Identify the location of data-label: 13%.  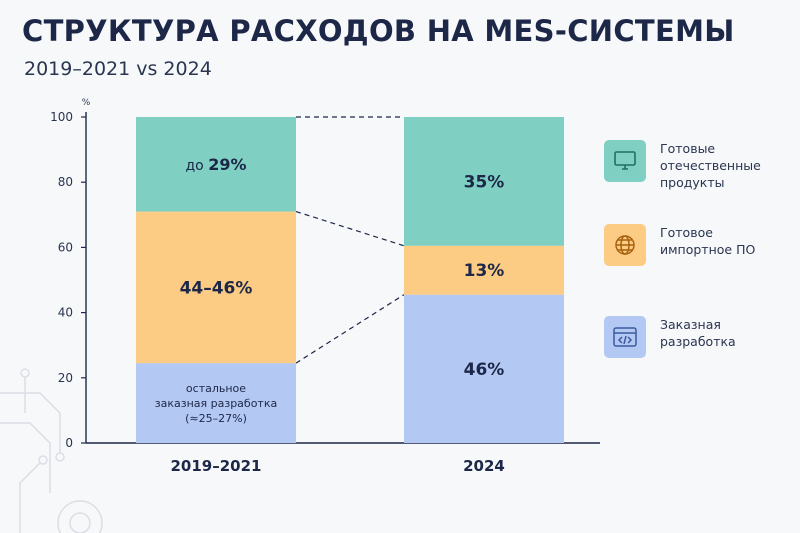
(484, 271).